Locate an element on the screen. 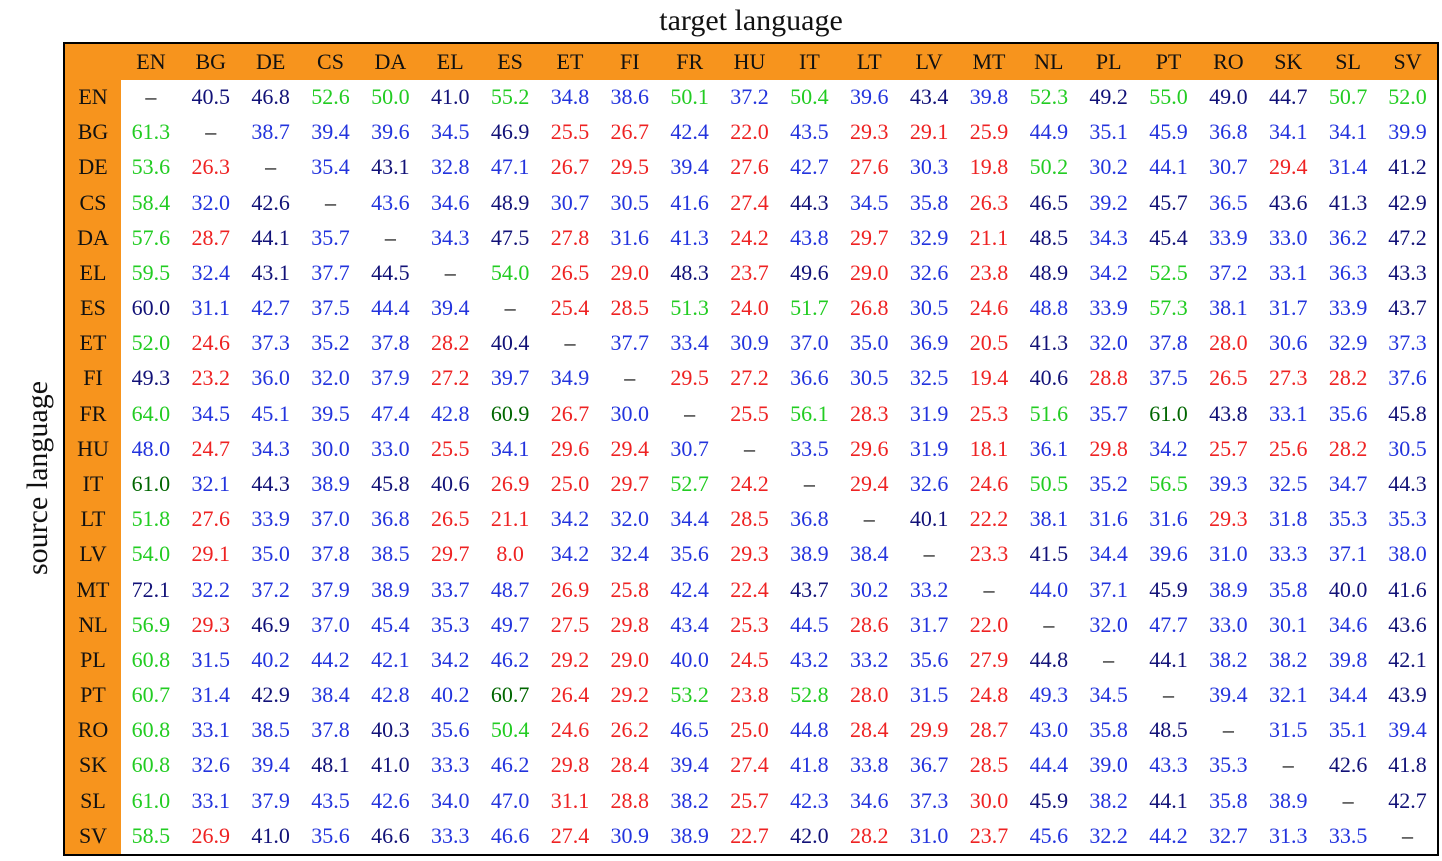 The height and width of the screenshot is (861, 1442). score-cell: 56.1 is located at coordinates (809, 414).